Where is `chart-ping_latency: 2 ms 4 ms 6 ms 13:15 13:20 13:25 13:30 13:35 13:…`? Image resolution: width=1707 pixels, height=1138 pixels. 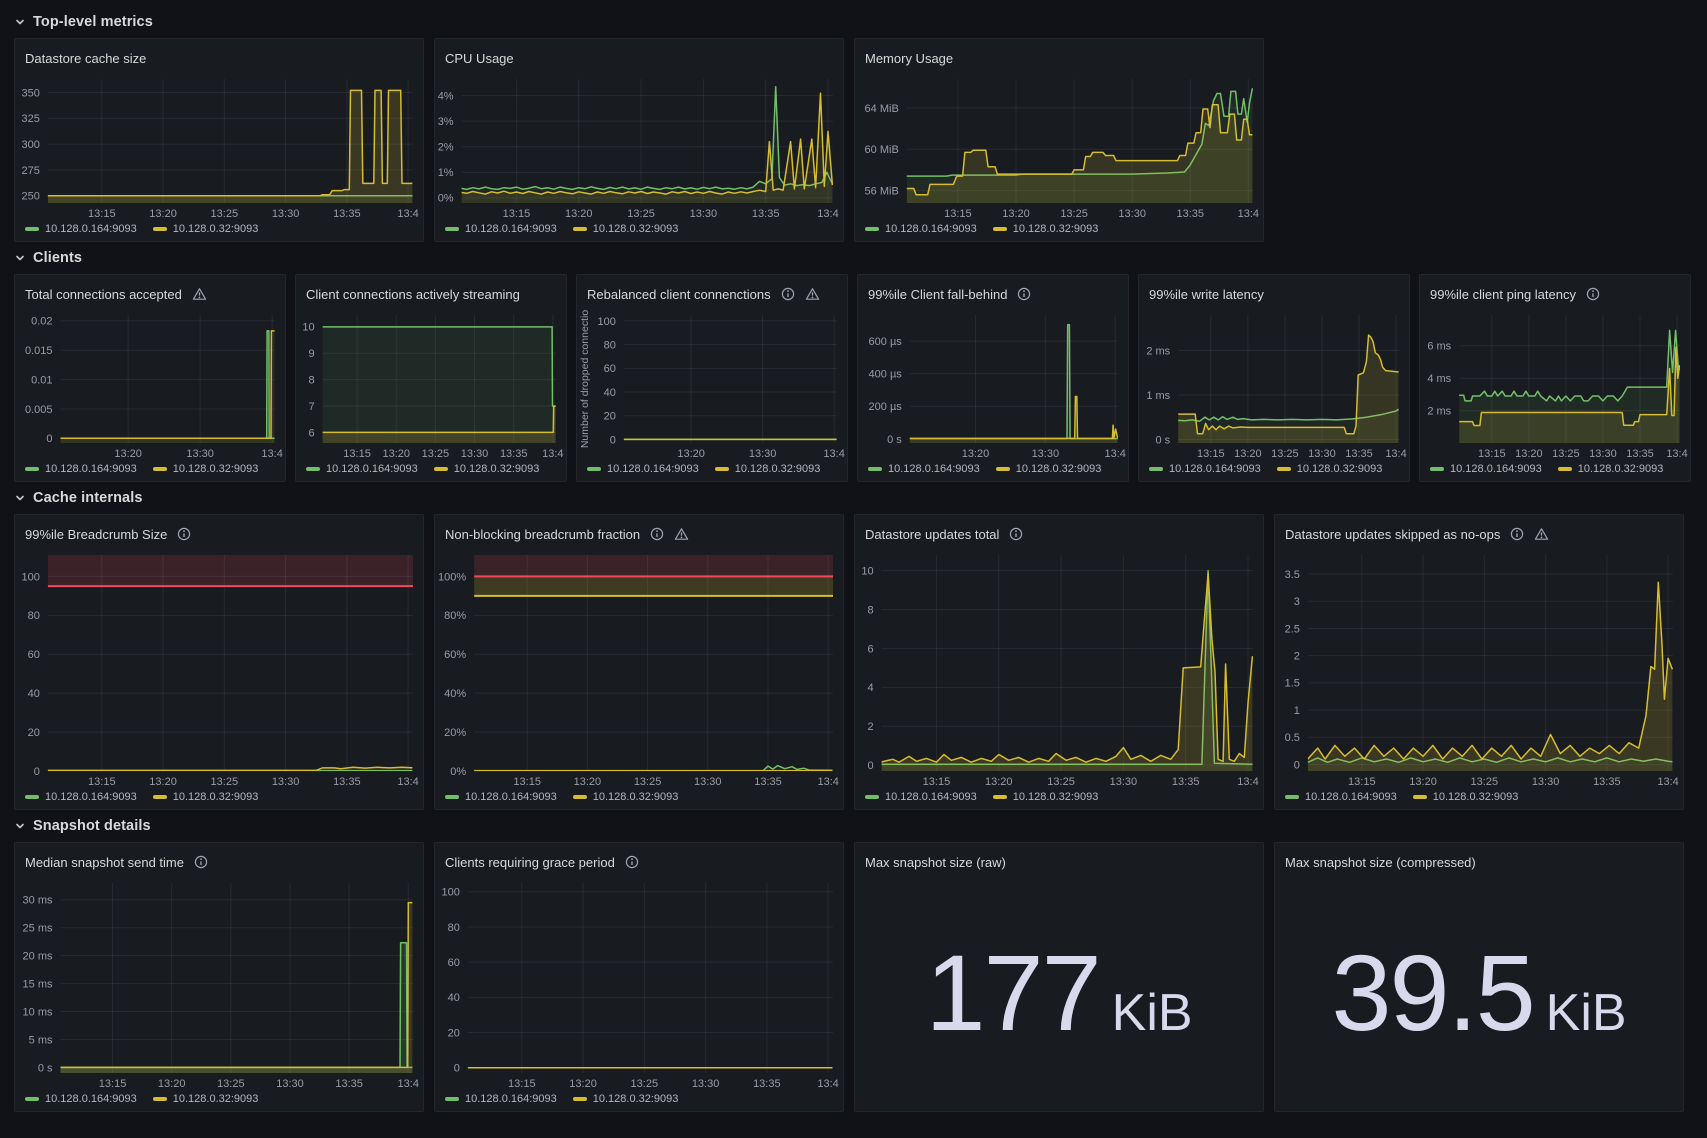
chart-ping_latency: 2 ms 4 ms 6 ms 13:15 13:20 13:25 13:30 13:35 13:… is located at coordinates (1555, 384).